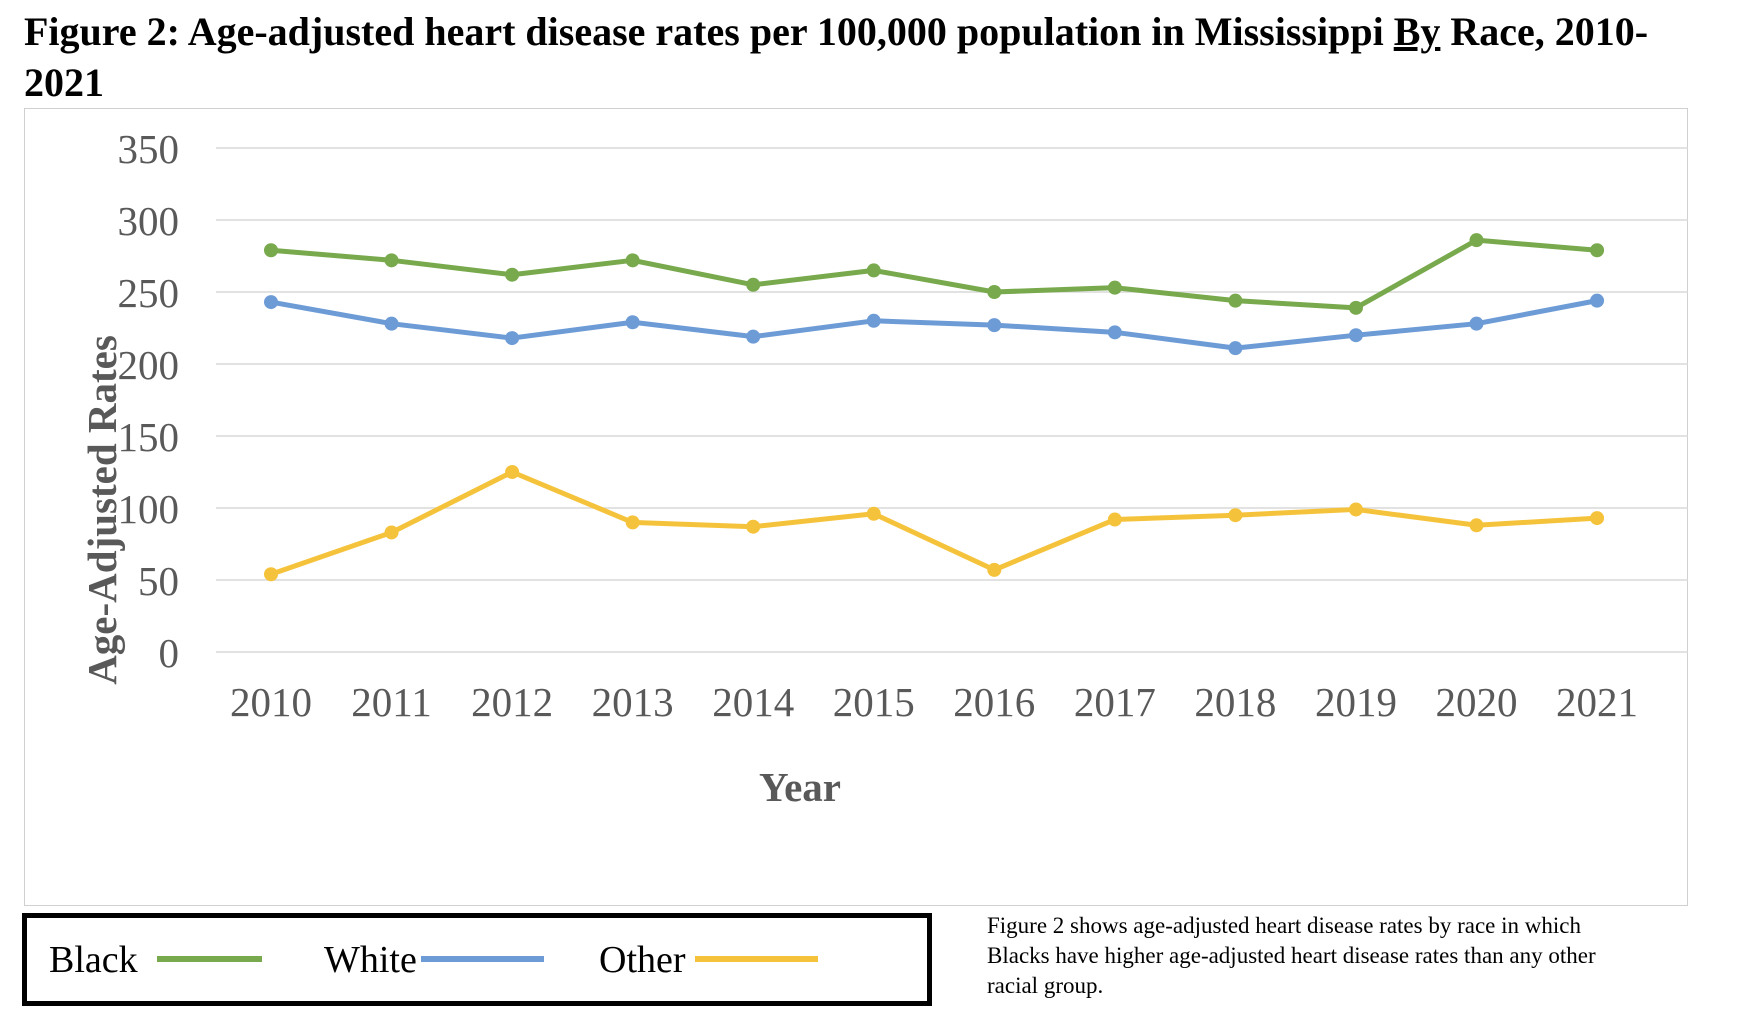 The image size is (1742, 1030). I want to click on legend-label-white: White, so click(370, 960).